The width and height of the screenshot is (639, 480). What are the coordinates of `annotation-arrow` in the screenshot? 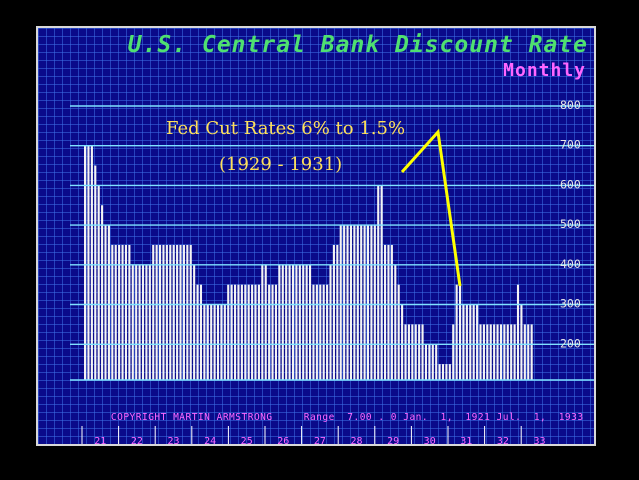 It's located at (431, 207).